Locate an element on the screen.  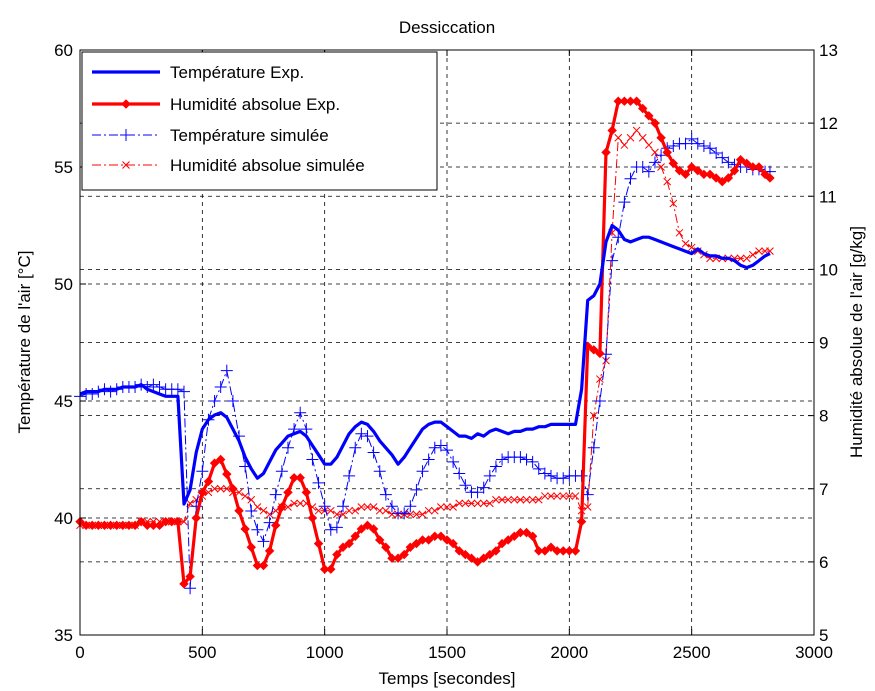
x-tick-label: 2000 is located at coordinates (569, 652).